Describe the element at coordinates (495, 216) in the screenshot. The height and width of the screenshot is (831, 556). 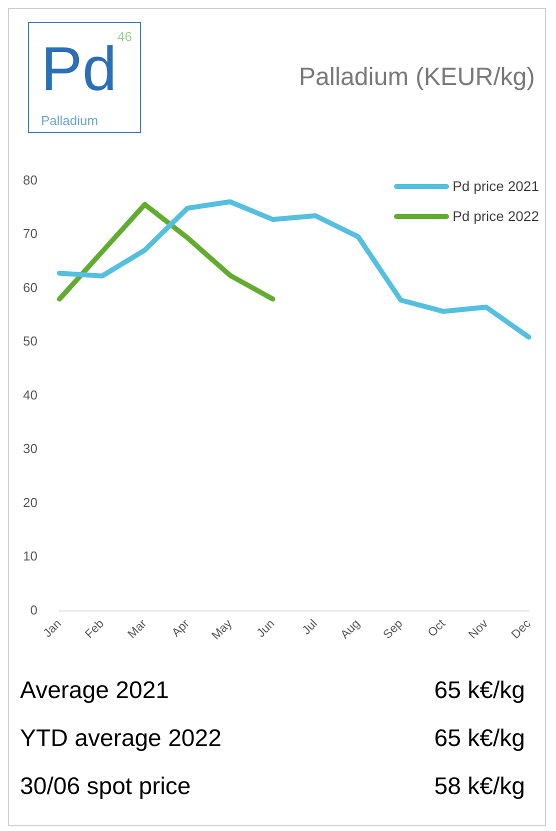
I see `legend-label: Pd price 2022` at that location.